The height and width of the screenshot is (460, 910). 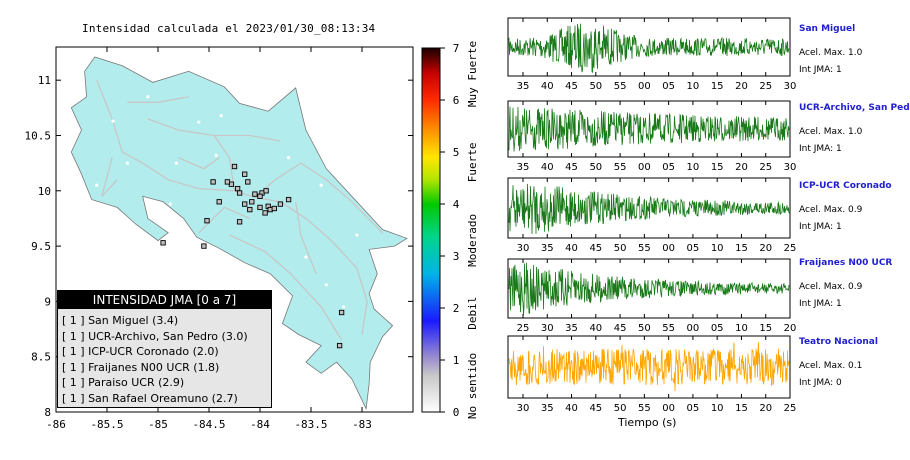 What do you see at coordinates (47, 301) in the screenshot?
I see `map-ytick-label-4: 9` at bounding box center [47, 301].